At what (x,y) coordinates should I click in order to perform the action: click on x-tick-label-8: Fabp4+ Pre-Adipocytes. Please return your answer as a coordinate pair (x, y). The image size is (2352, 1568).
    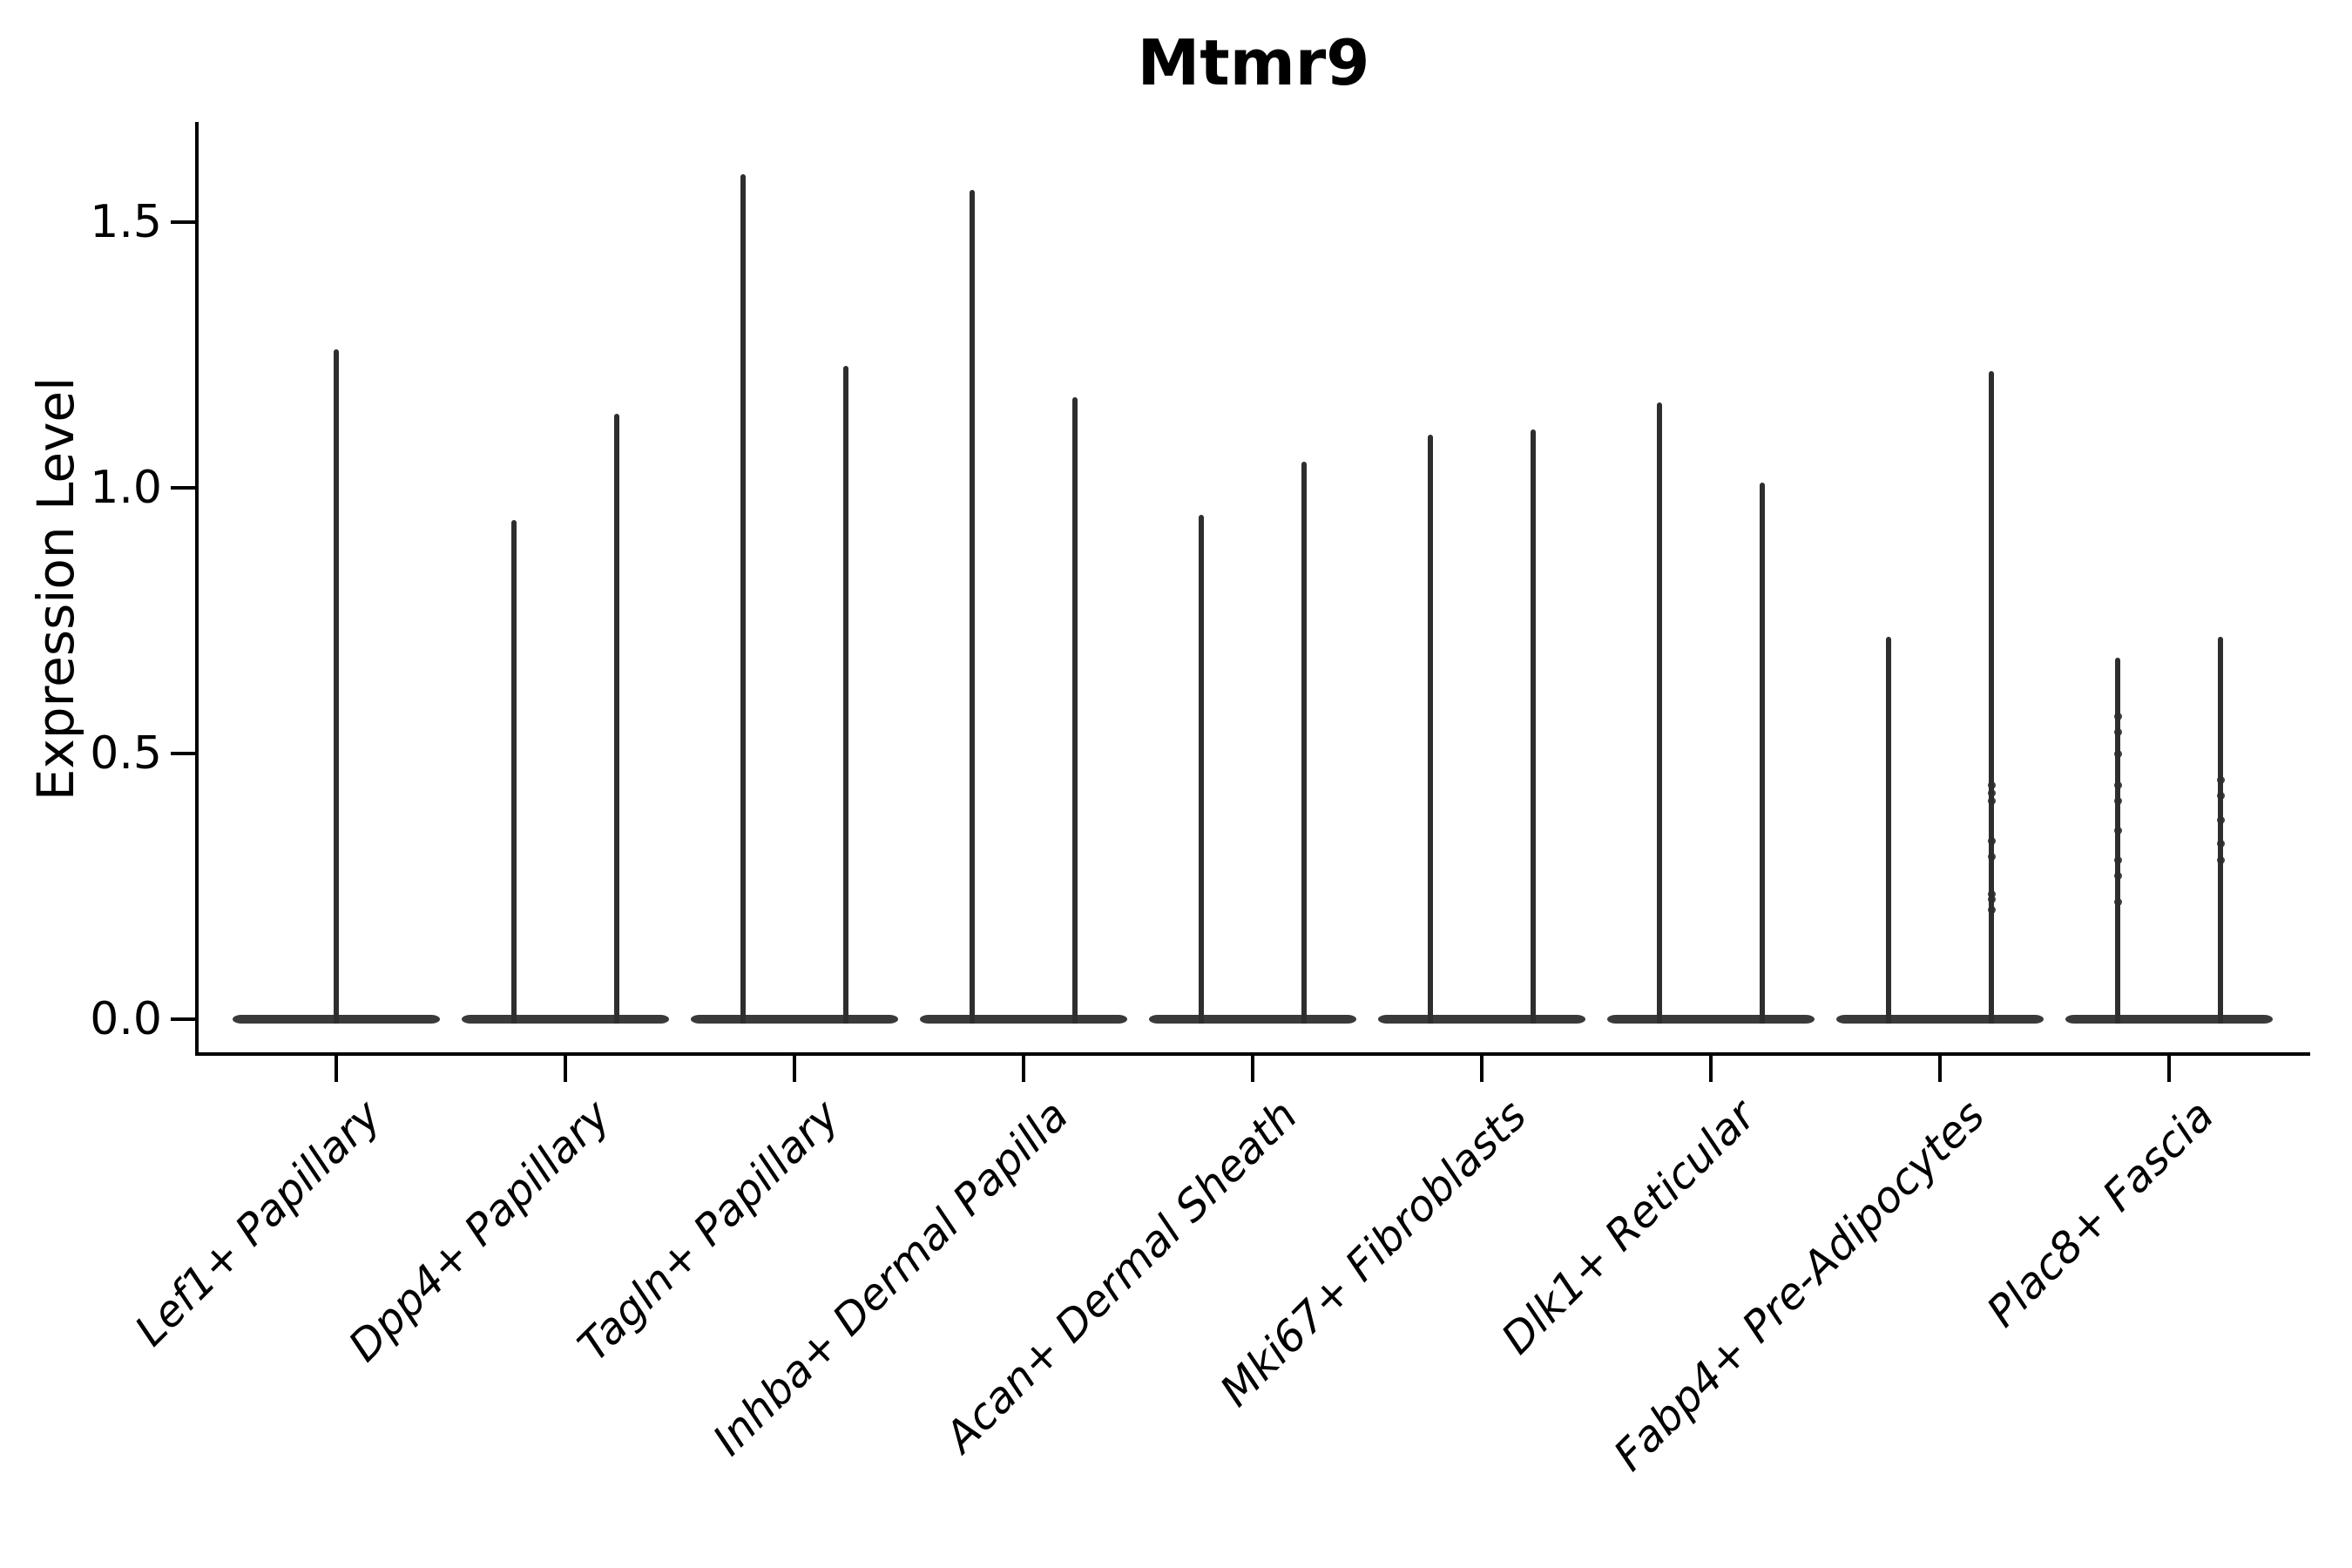
    Looking at the image, I should click on (1799, 1286).